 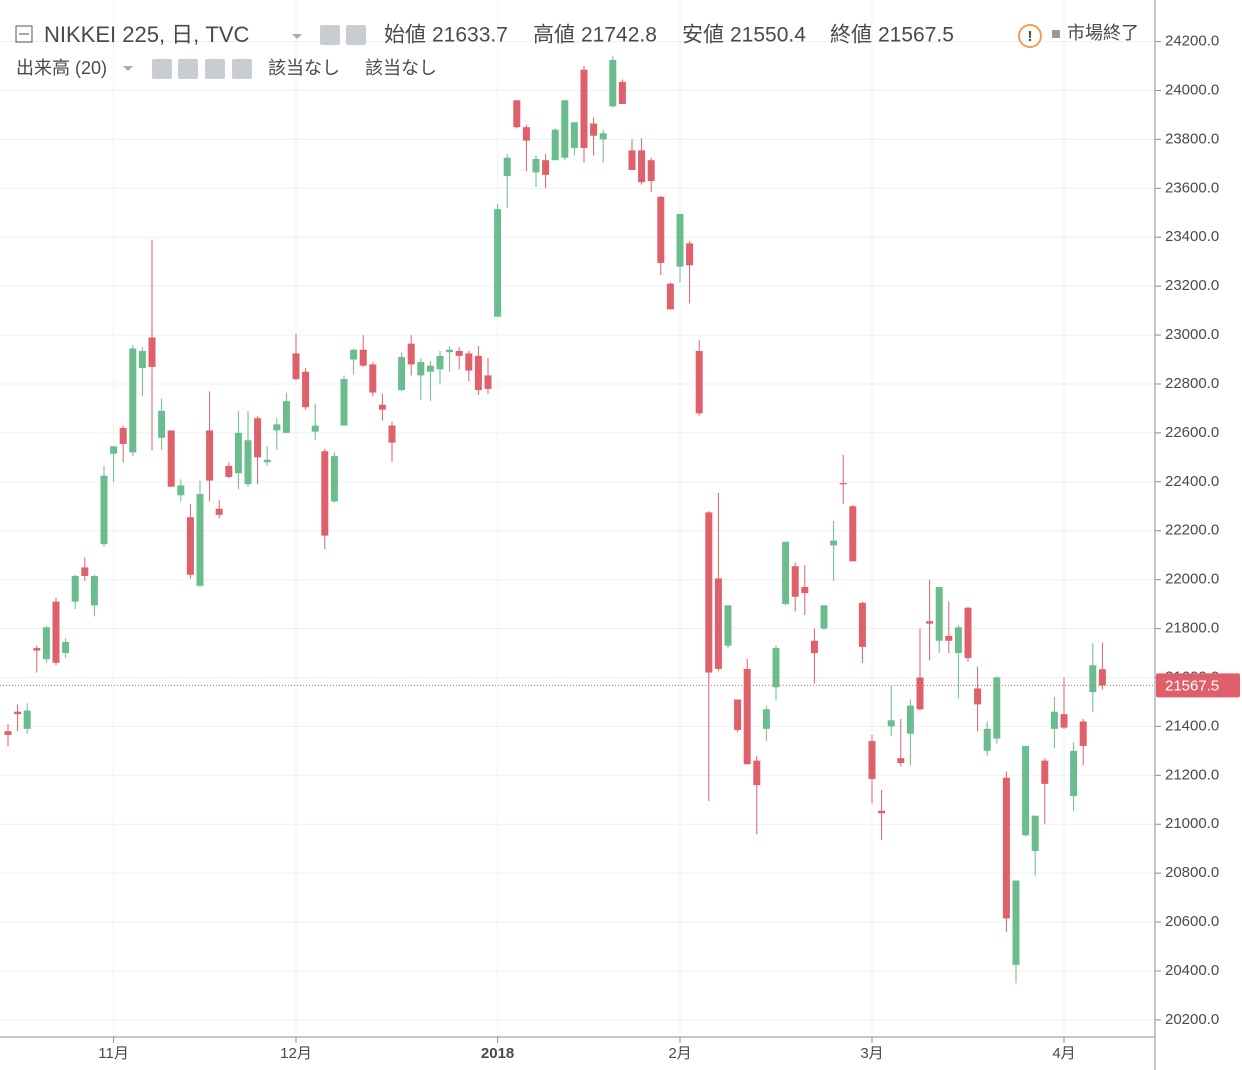 What do you see at coordinates (162, 69) in the screenshot?
I see `indicator-eye` at bounding box center [162, 69].